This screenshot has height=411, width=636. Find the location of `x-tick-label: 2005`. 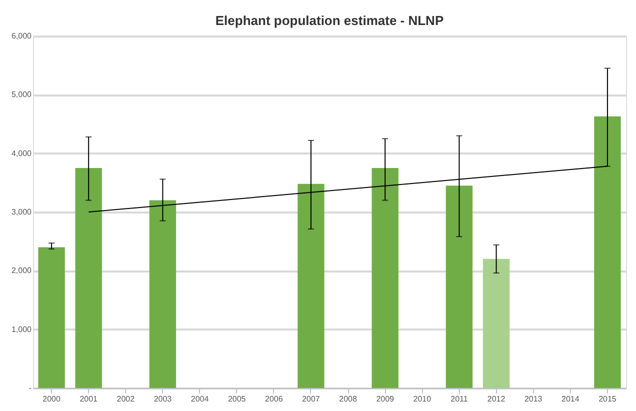

x-tick-label: 2005 is located at coordinates (237, 399).